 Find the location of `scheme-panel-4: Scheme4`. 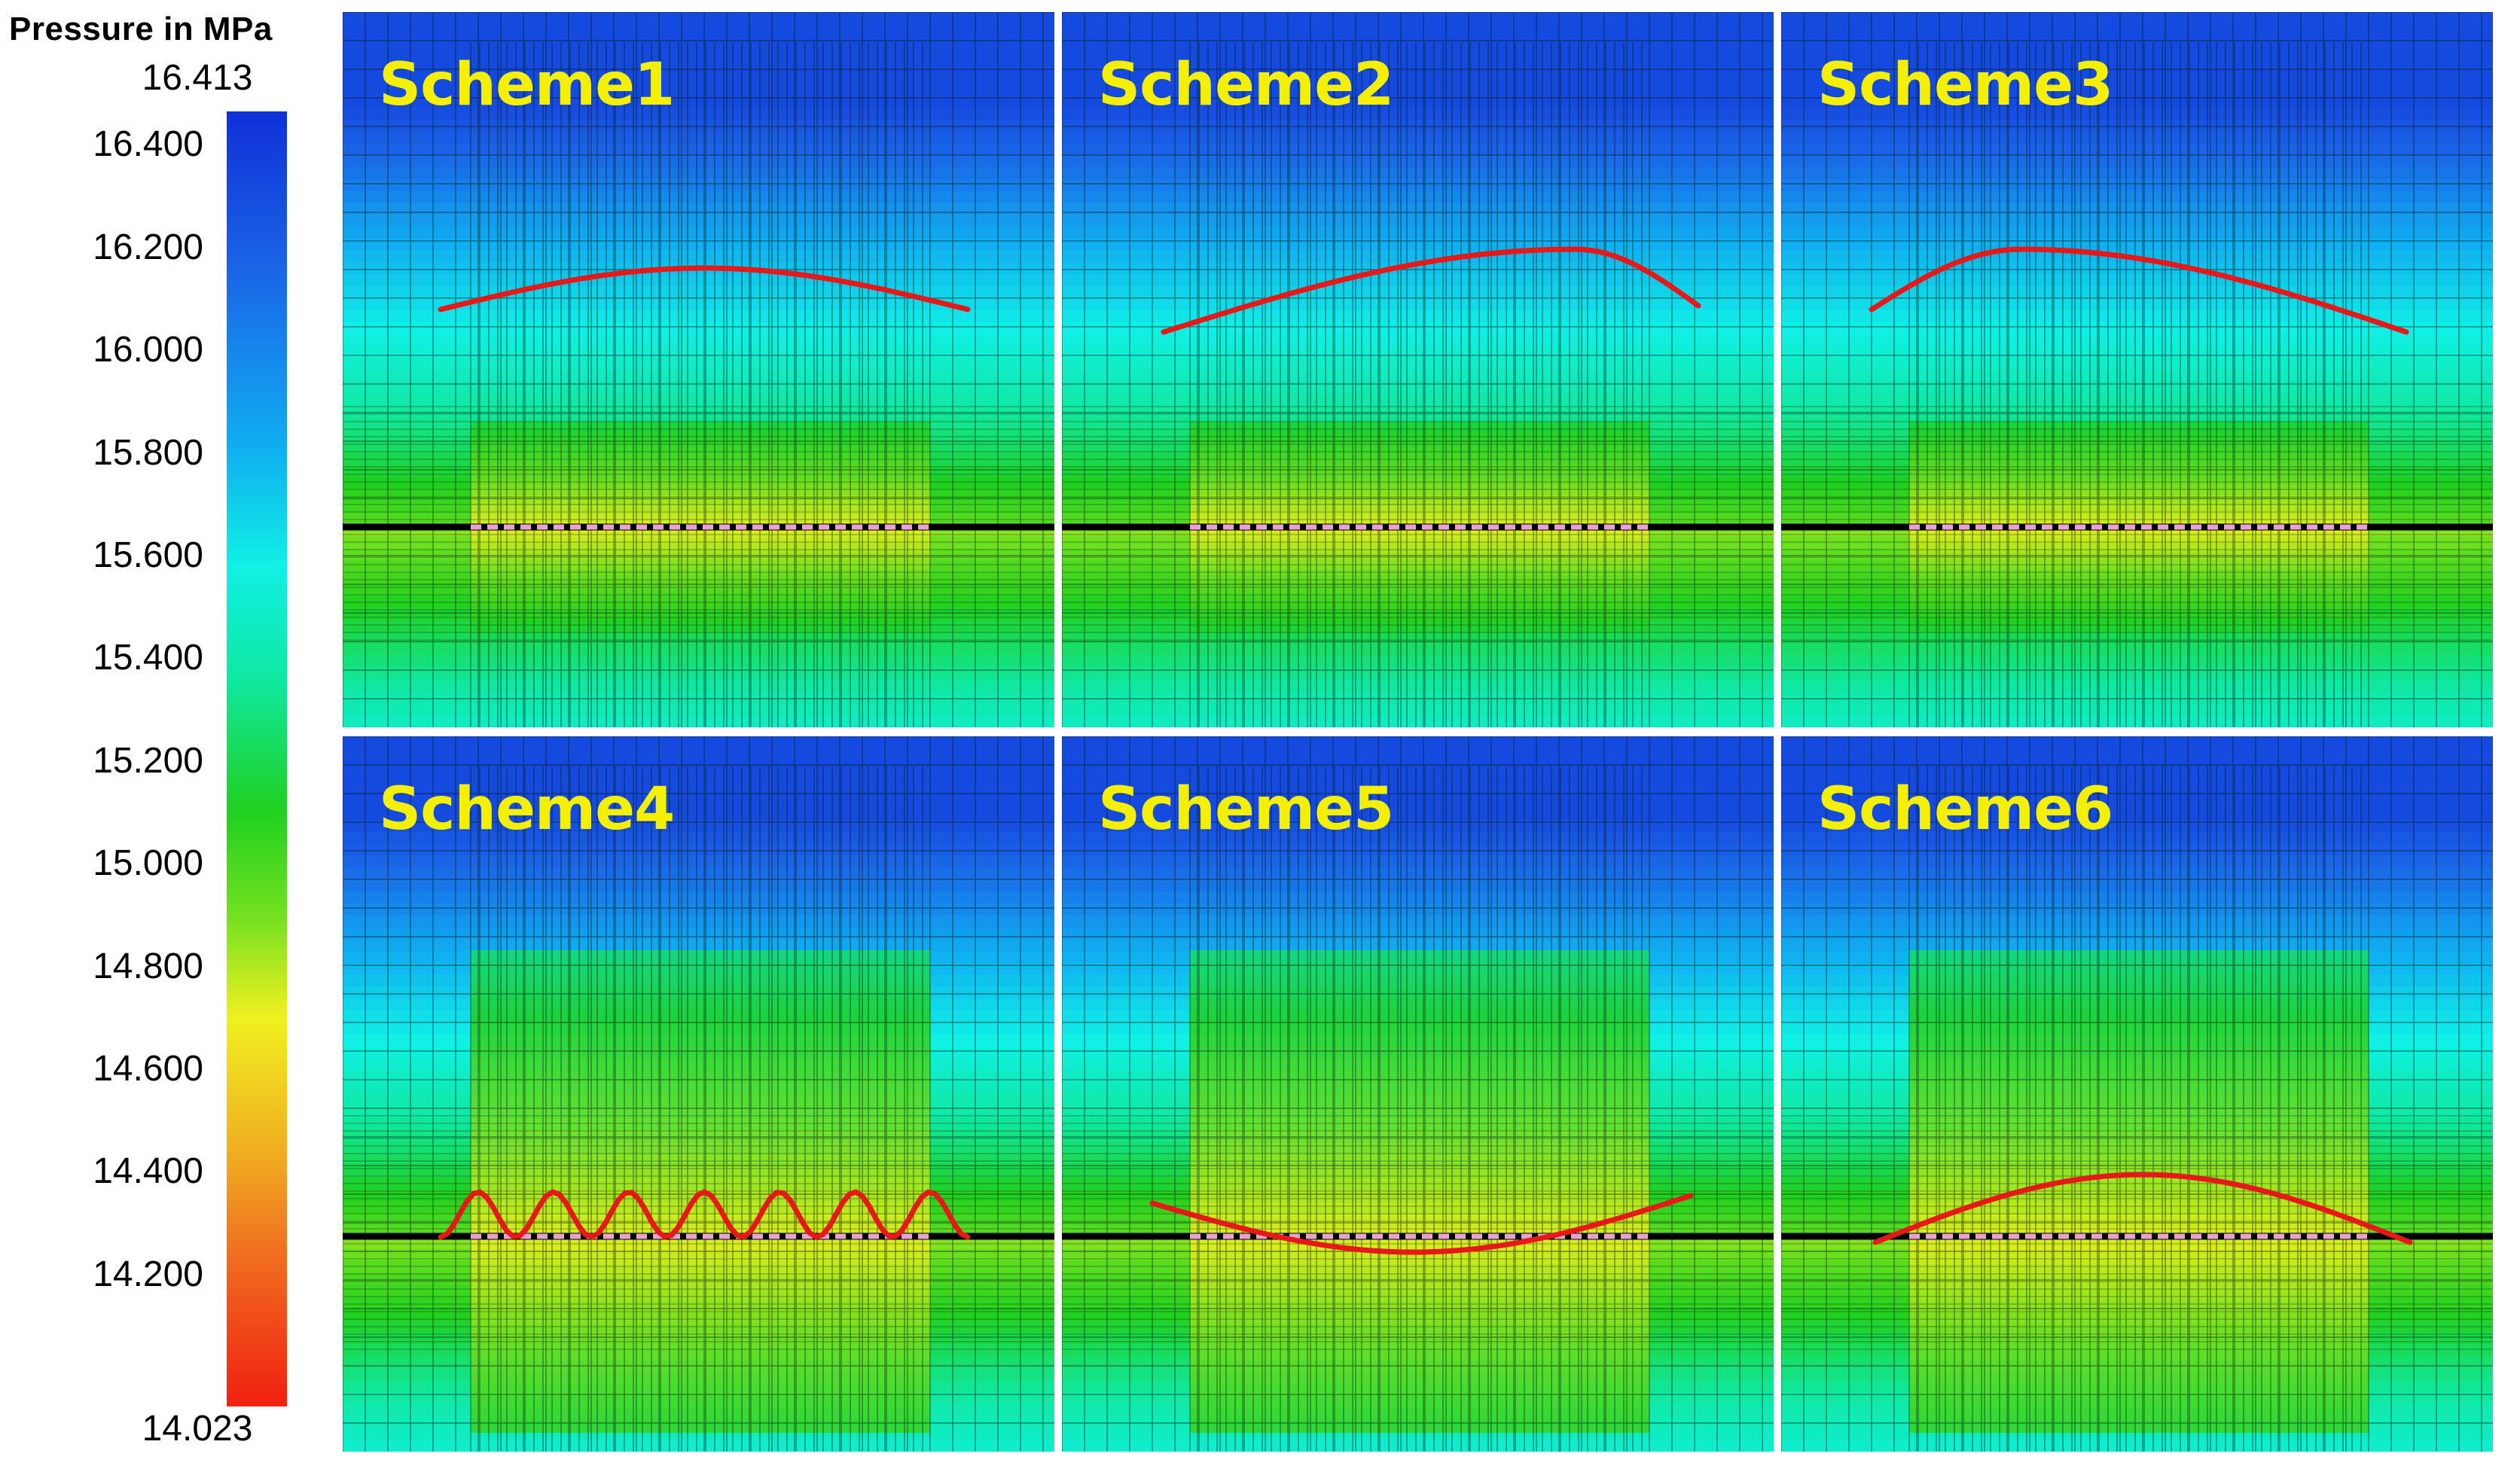

scheme-panel-4: Scheme4 is located at coordinates (698, 1094).